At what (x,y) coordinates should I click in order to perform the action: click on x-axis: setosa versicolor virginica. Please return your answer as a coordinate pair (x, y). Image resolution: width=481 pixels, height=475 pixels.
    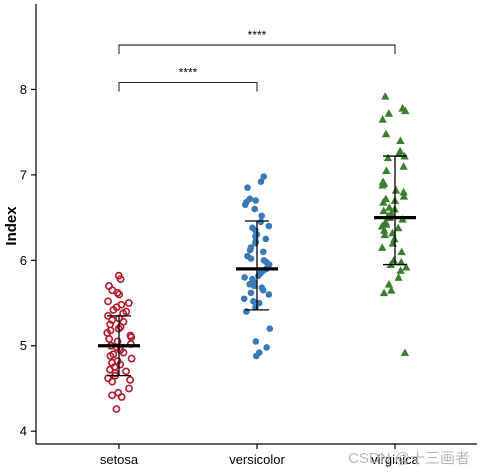
    Looking at the image, I should click on (256, 455).